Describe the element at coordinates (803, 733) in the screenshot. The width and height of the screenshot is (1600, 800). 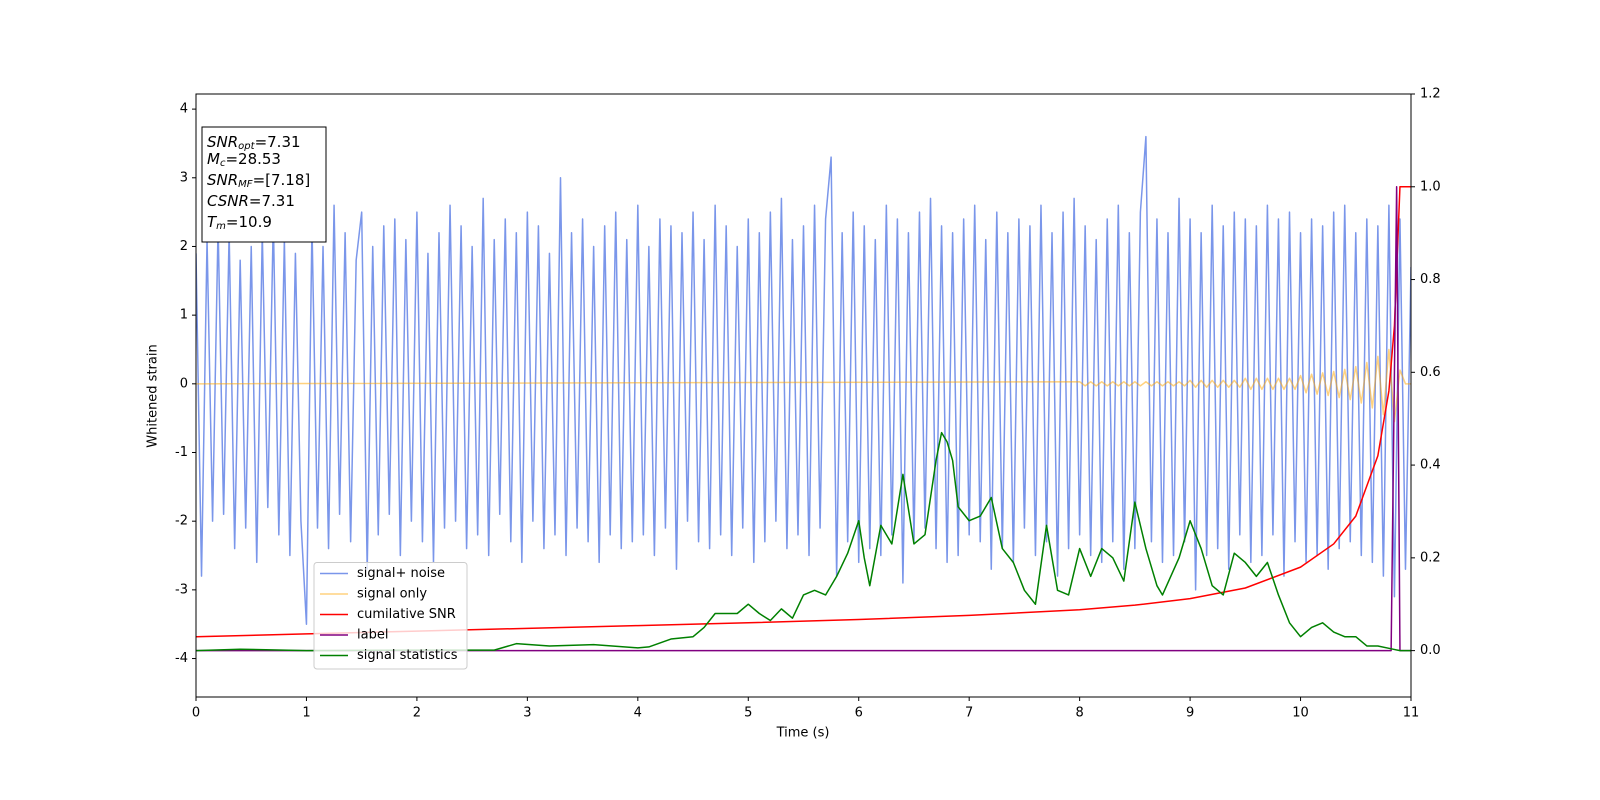
I see `x-axis-label: Time (s)` at that location.